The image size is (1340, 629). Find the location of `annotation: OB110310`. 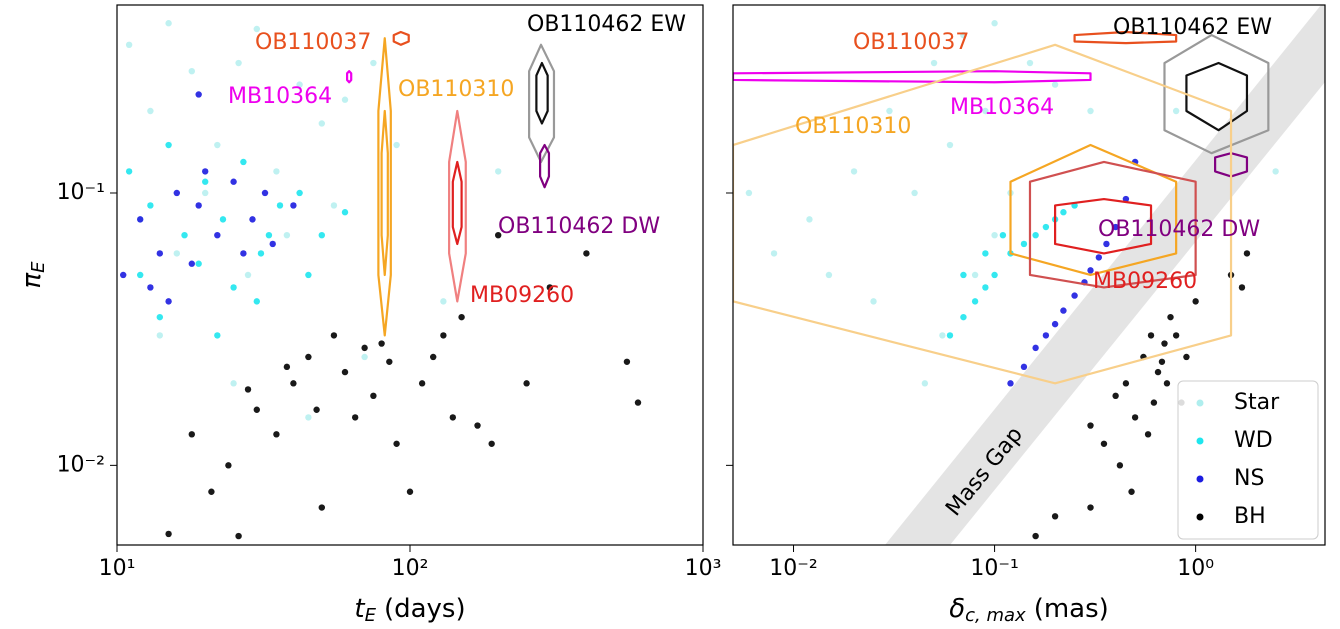

annotation: OB110310 is located at coordinates (456, 89).